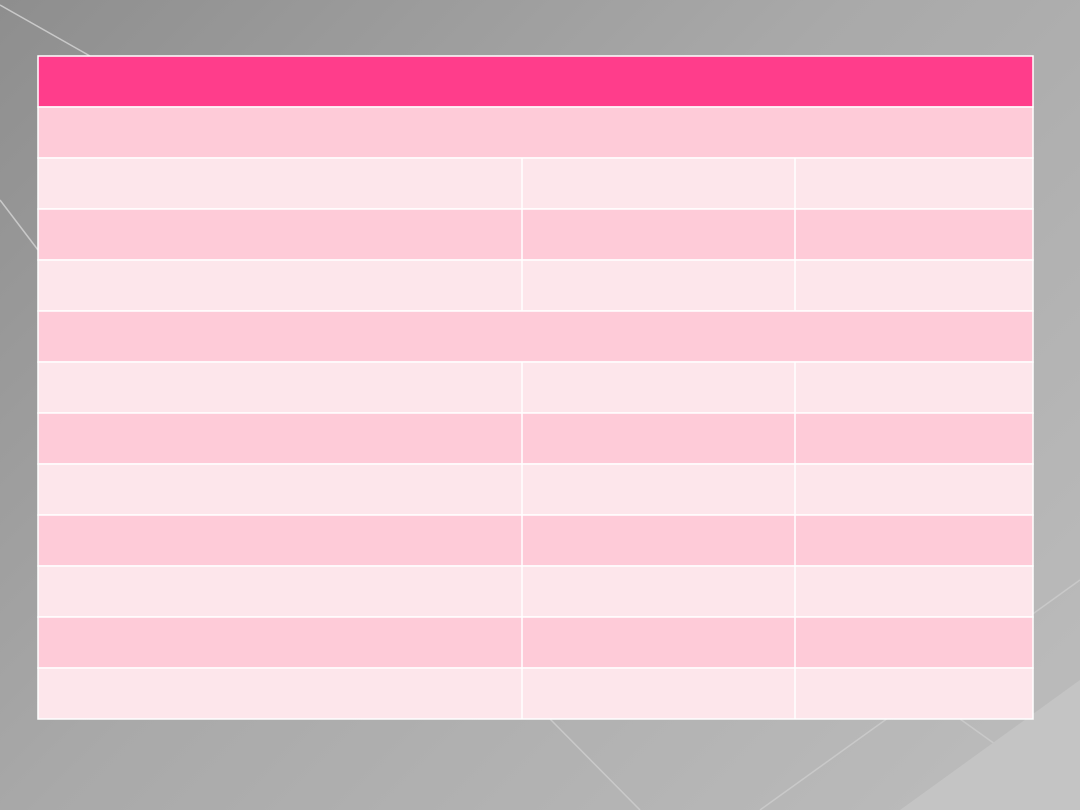 The width and height of the screenshot is (1080, 810). What do you see at coordinates (535, 81) in the screenshot?
I see `table-header` at bounding box center [535, 81].